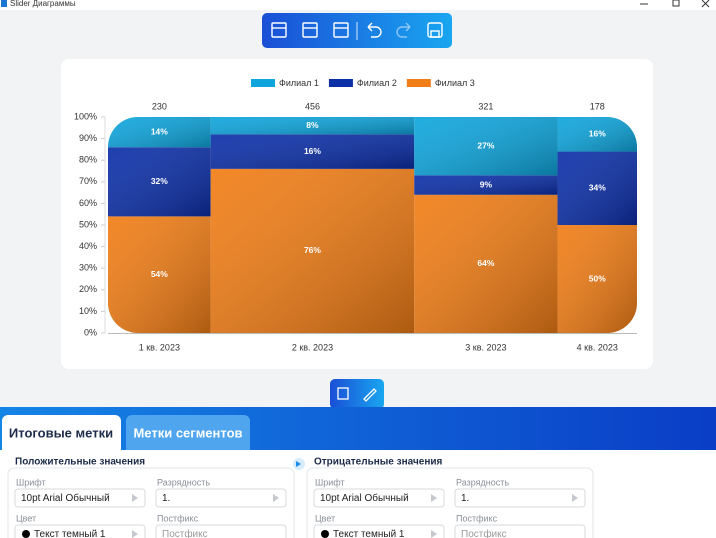  What do you see at coordinates (312, 106) in the screenshot?
I see `total-label: 456` at bounding box center [312, 106].